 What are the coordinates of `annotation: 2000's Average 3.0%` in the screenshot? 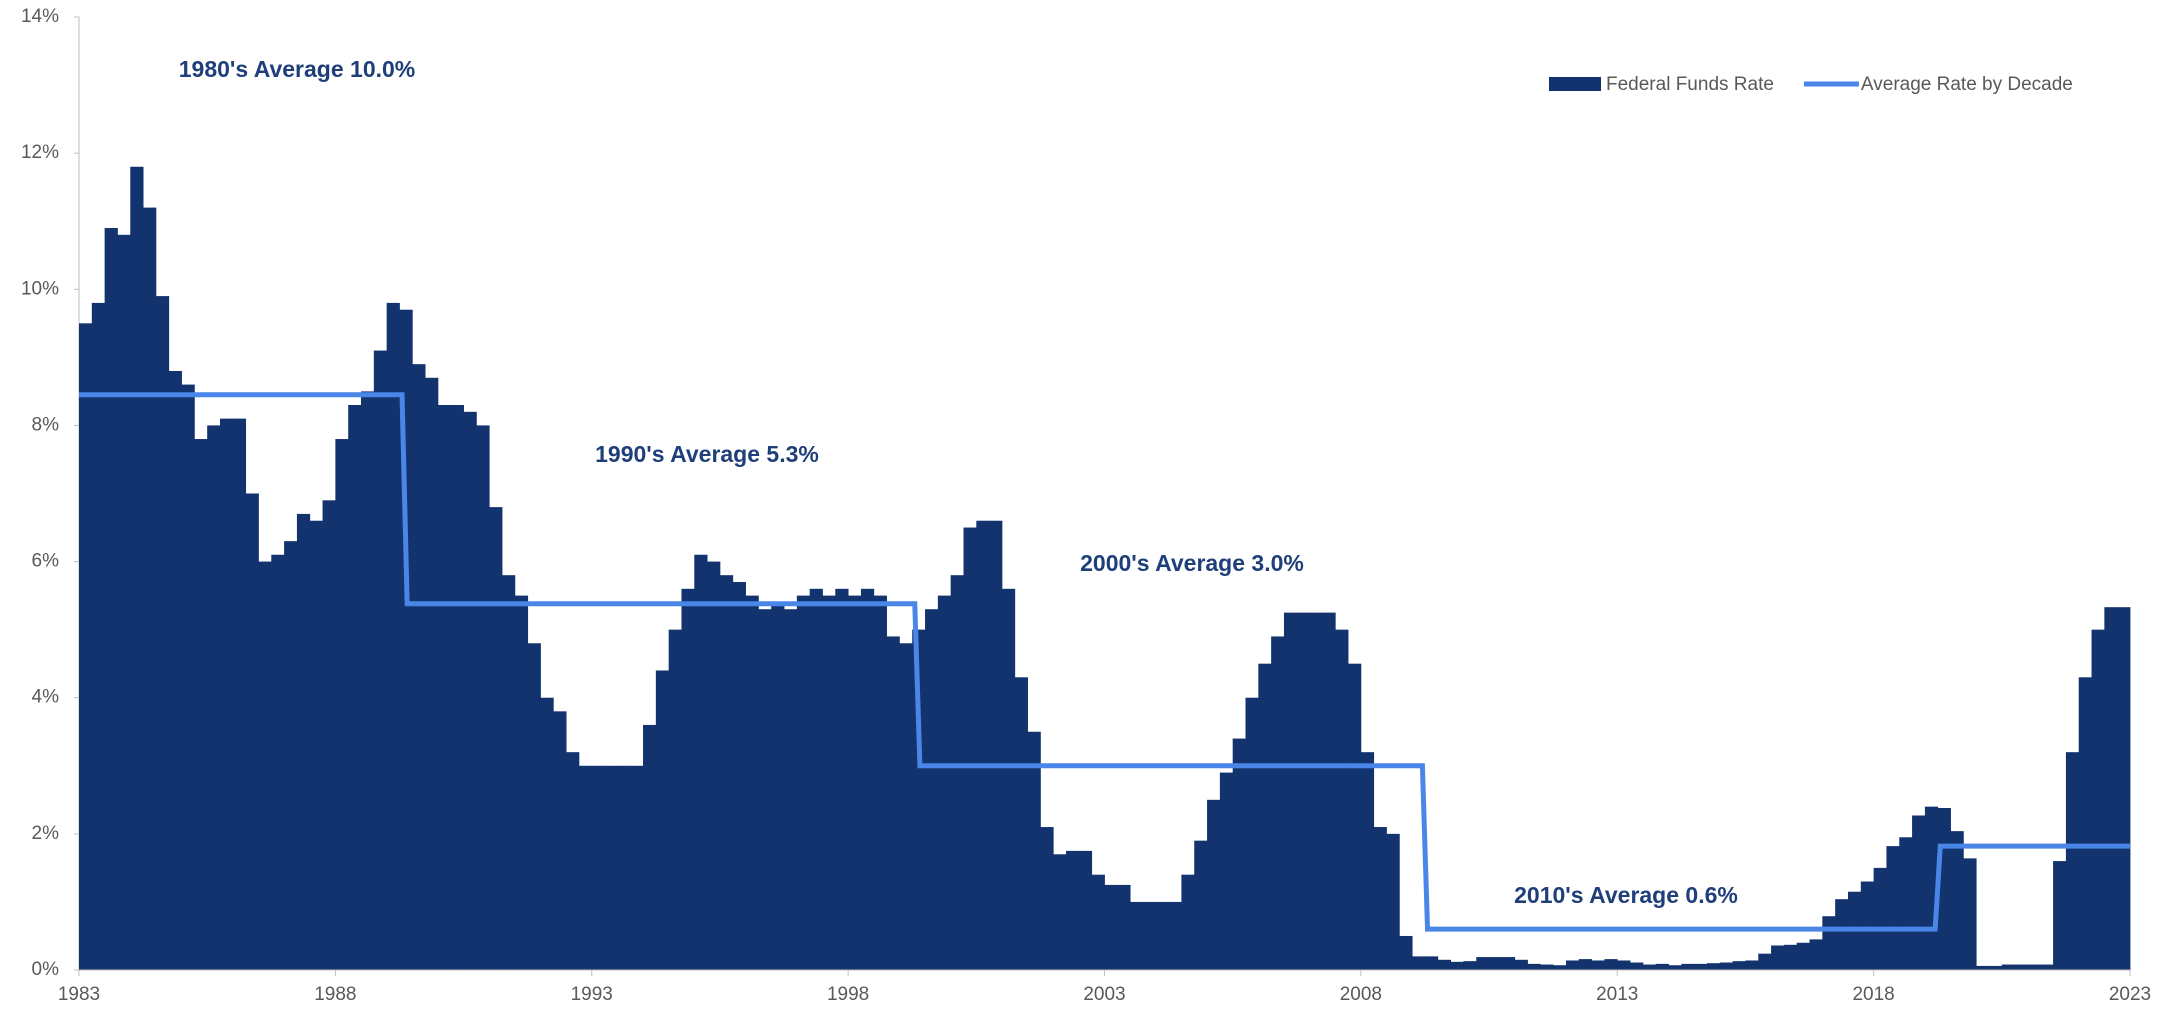 It's located at (1192, 563).